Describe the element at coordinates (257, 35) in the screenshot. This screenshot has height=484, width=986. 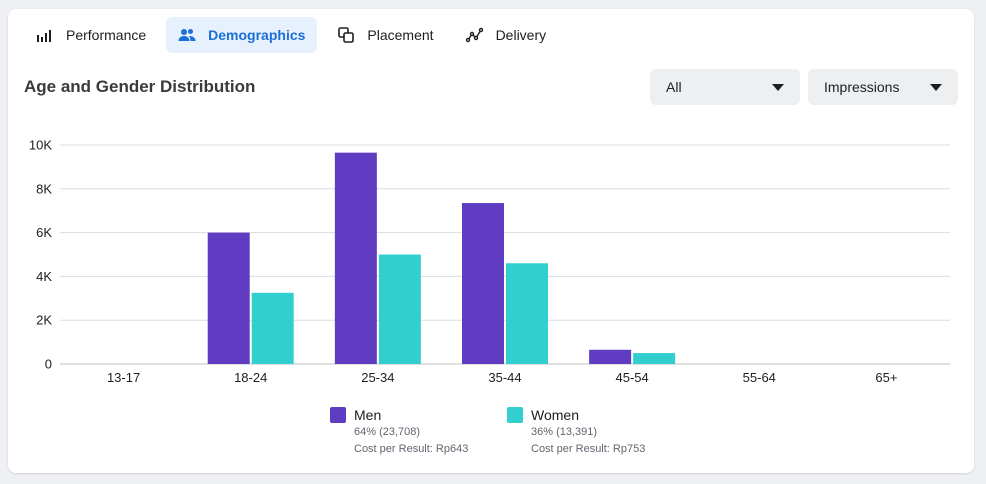
I see `tab-label: Demographics` at that location.